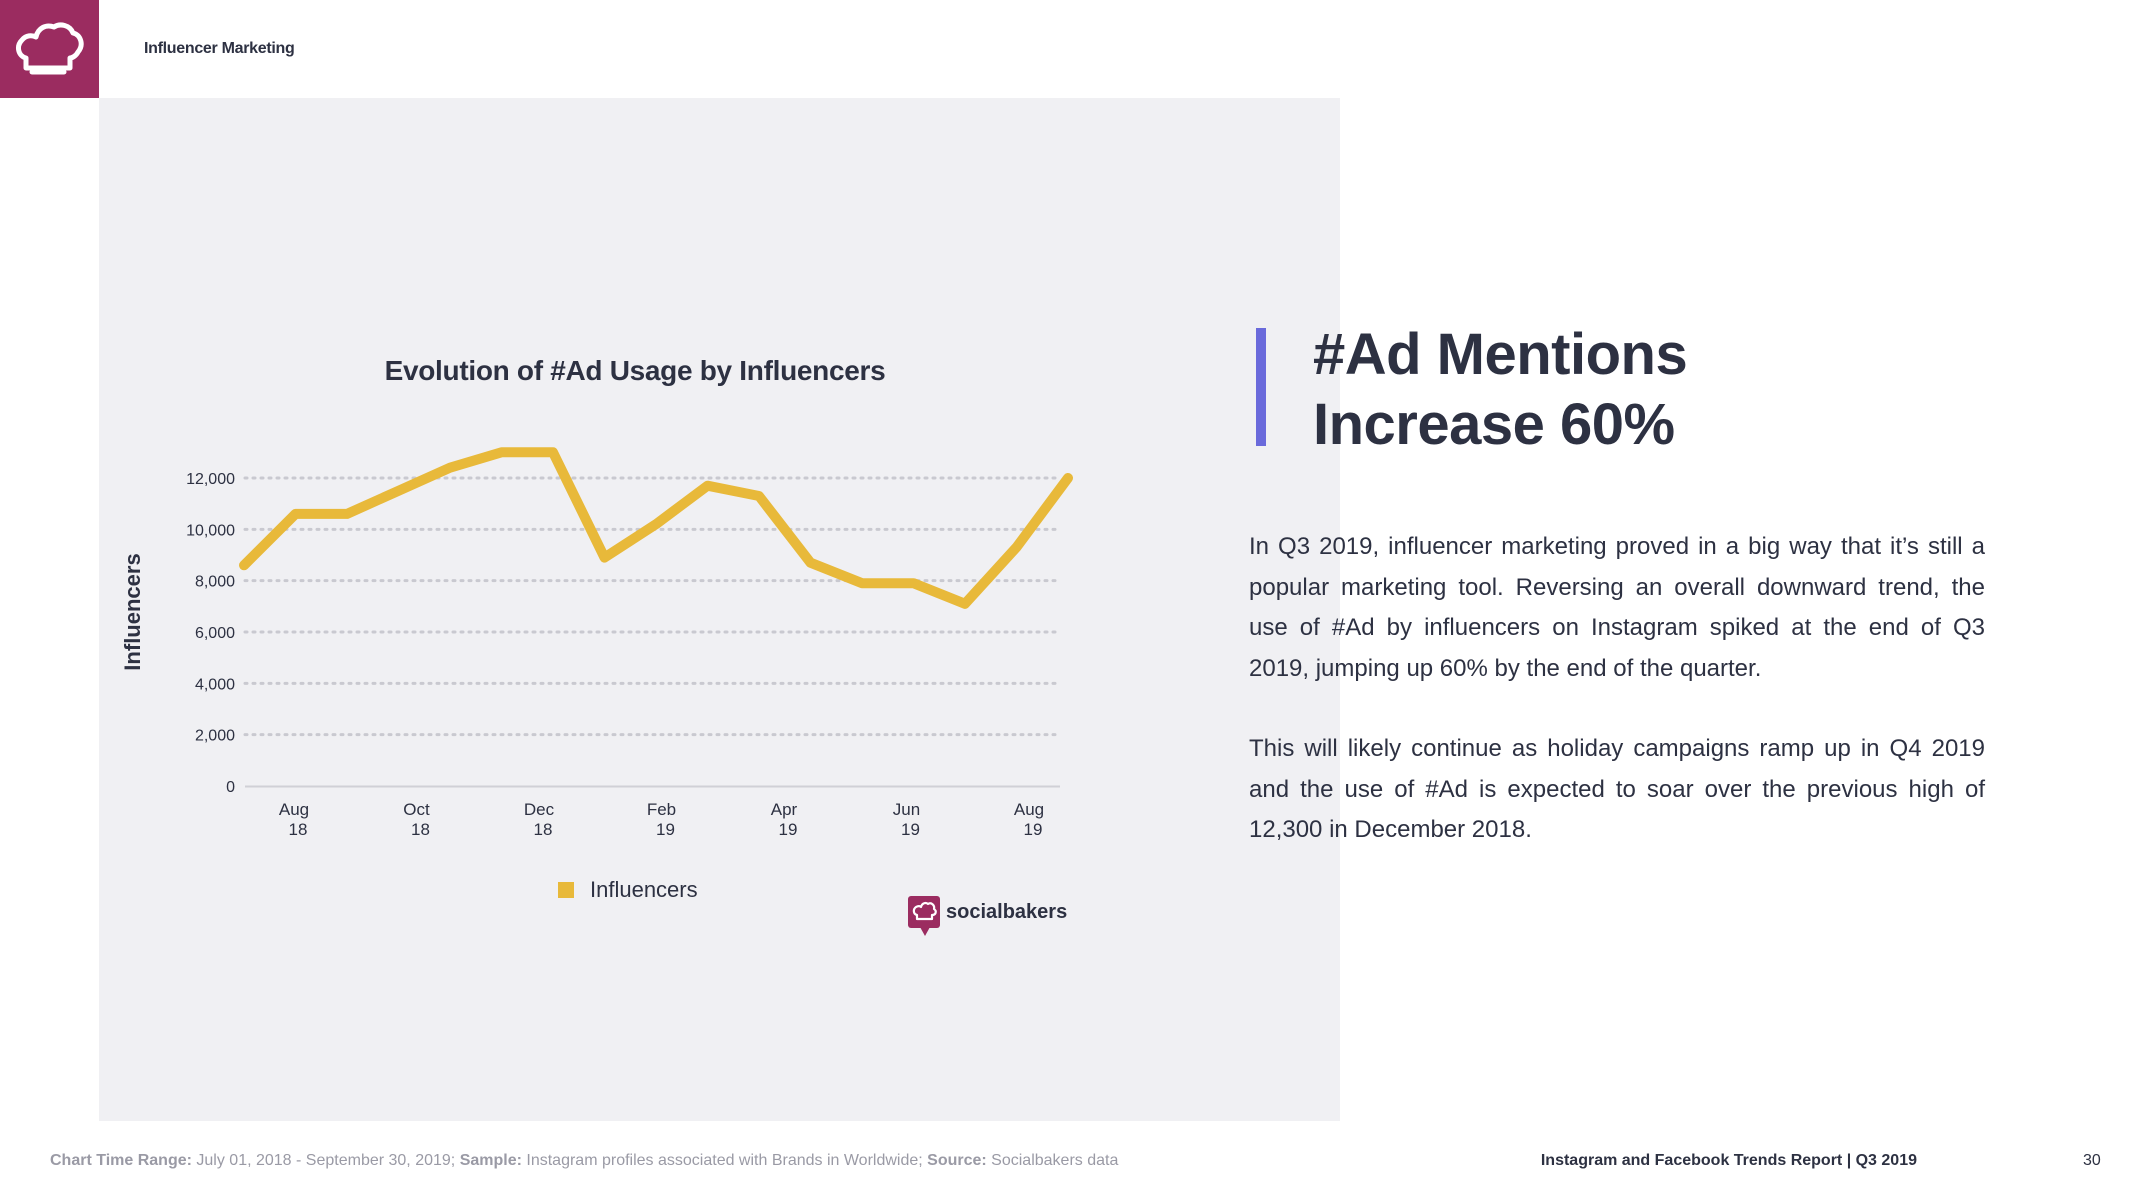 This screenshot has width=2133, height=1200. Describe the element at coordinates (416, 809) in the screenshot. I see `x-tick-label-month: Oct` at that location.